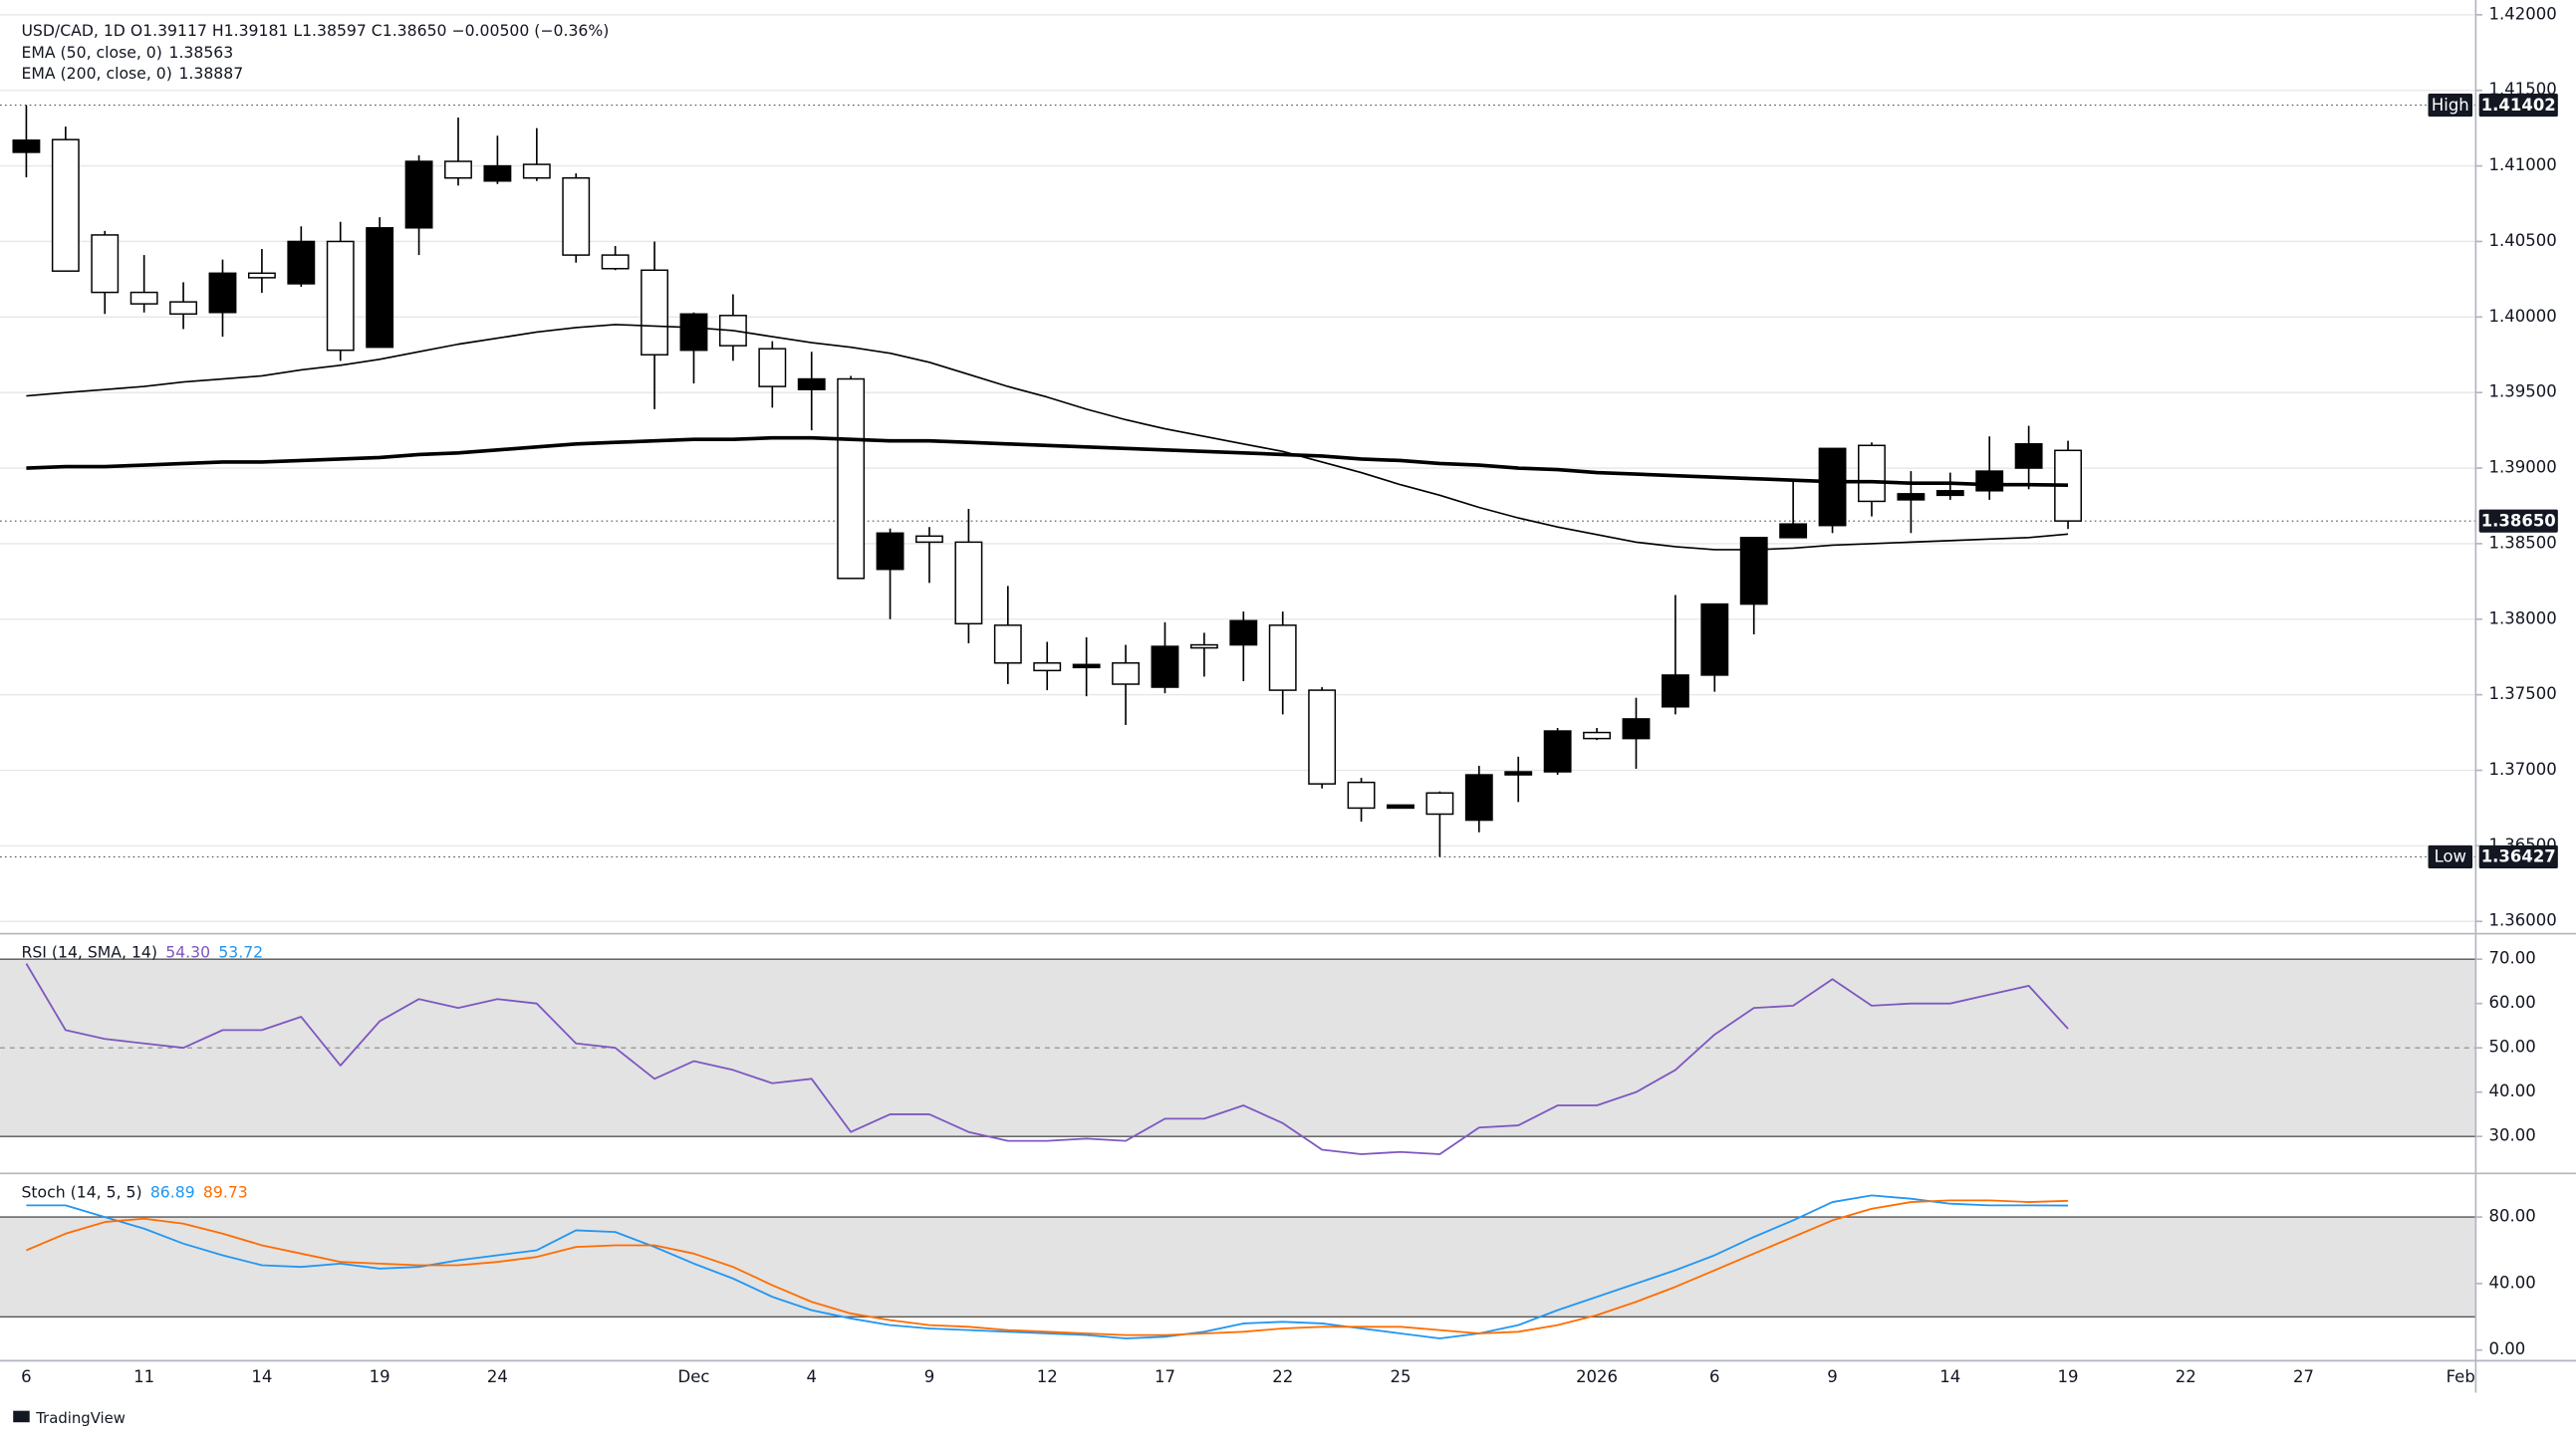 The height and width of the screenshot is (1442, 2576). Describe the element at coordinates (240, 951) in the screenshot. I see `panel-value: 53.72` at that location.